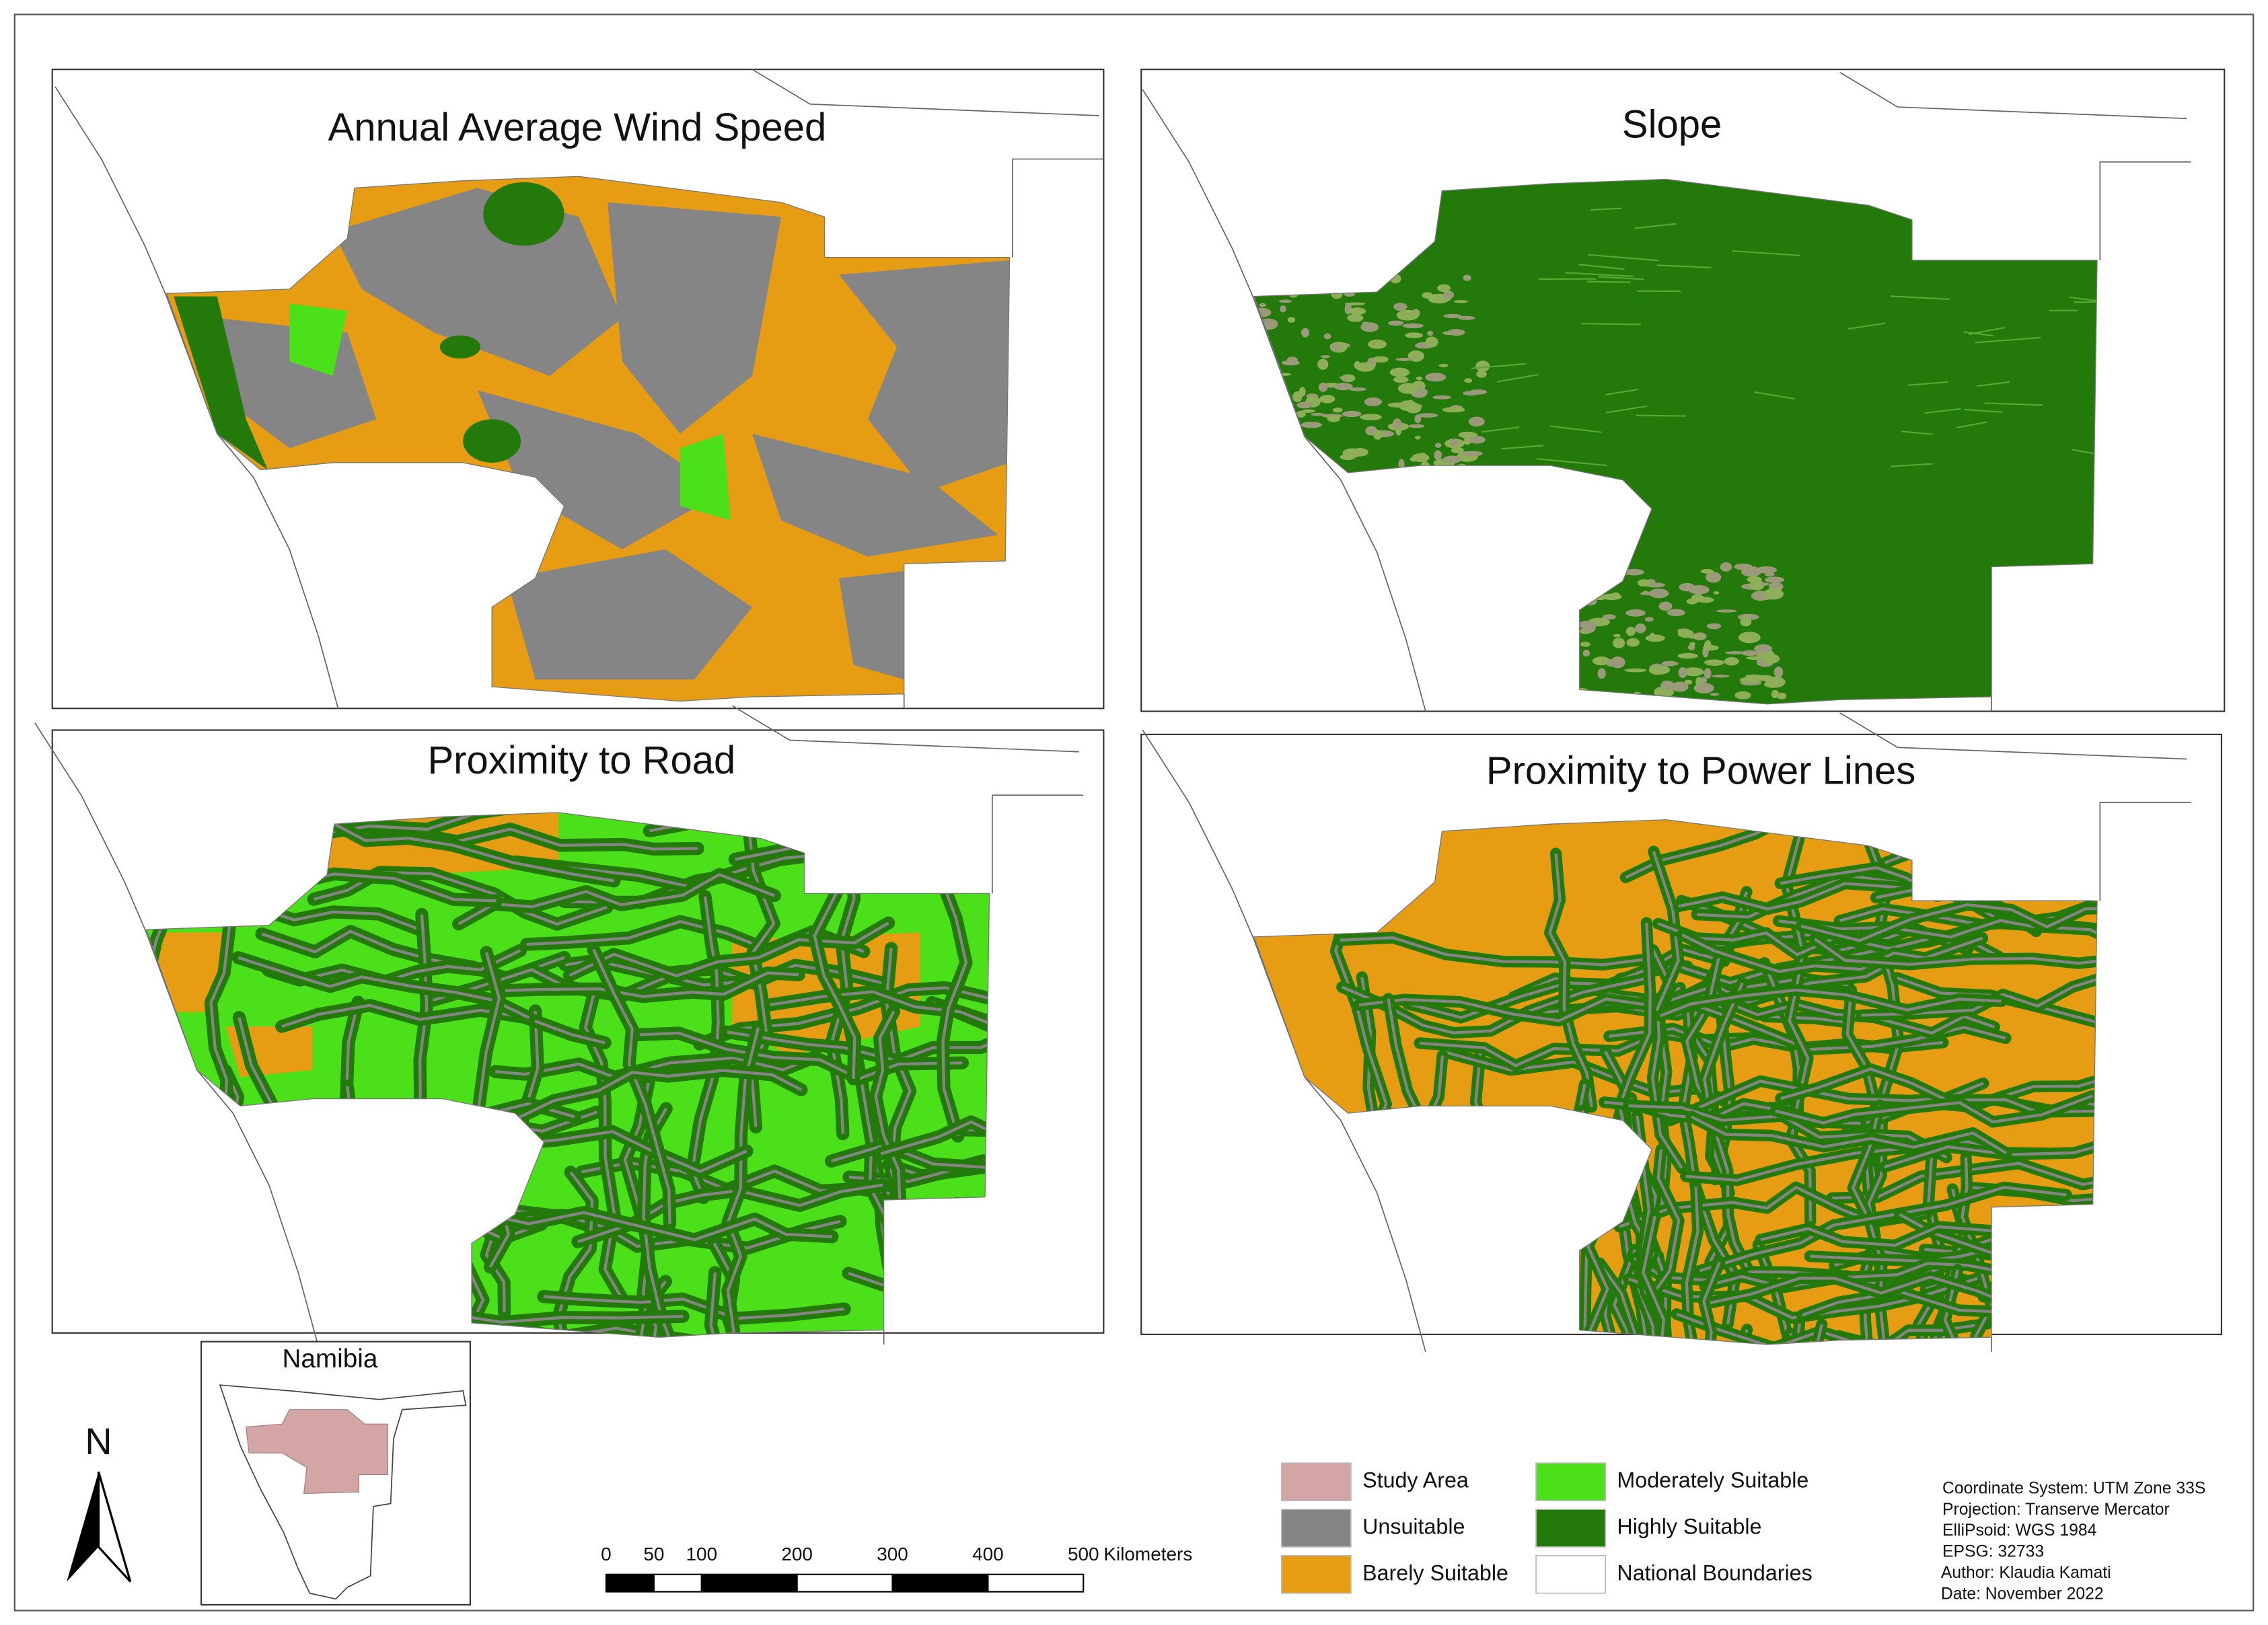 This screenshot has width=2268, height=1625. What do you see at coordinates (2022, 1594) in the screenshot?
I see `info-line: Date: November 2022` at bounding box center [2022, 1594].